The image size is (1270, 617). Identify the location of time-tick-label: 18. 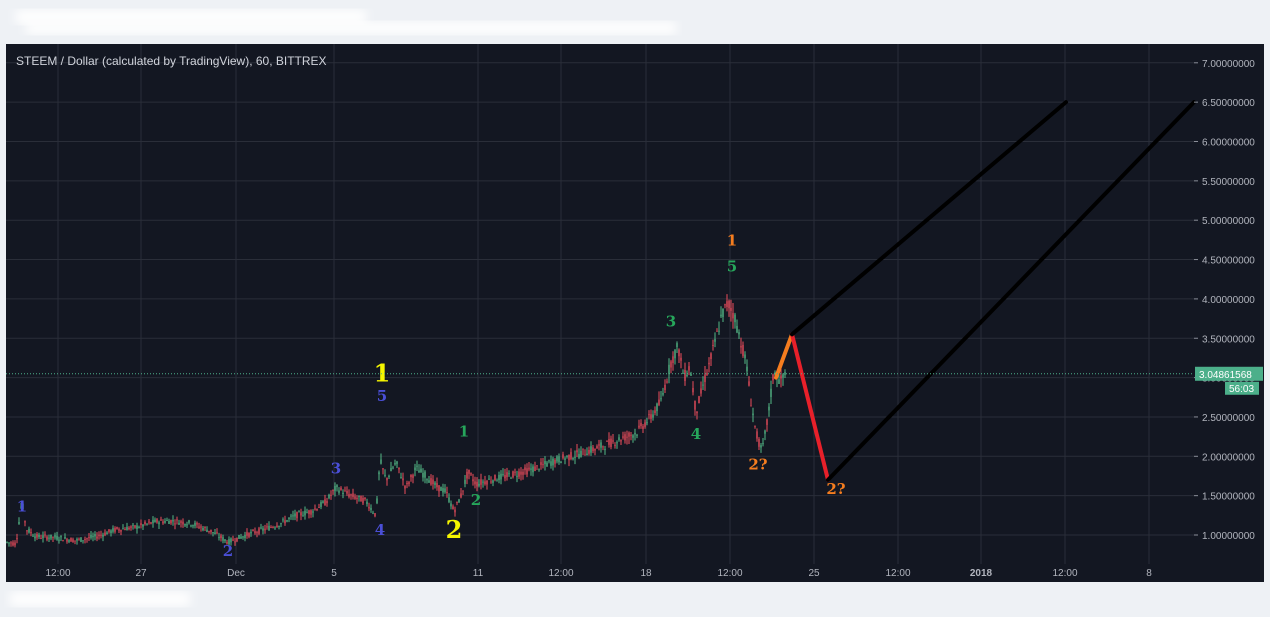
(646, 573).